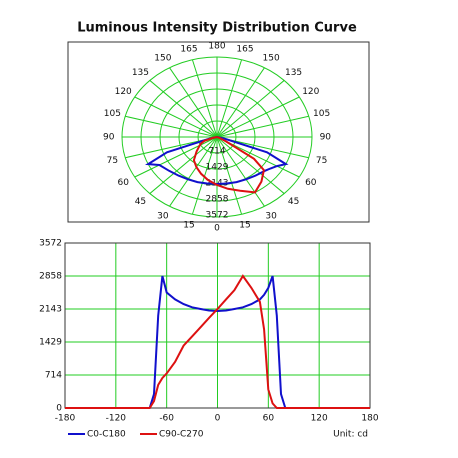  Describe the element at coordinates (269, 419) in the screenshot. I see `x-tick-label: 60` at that location.